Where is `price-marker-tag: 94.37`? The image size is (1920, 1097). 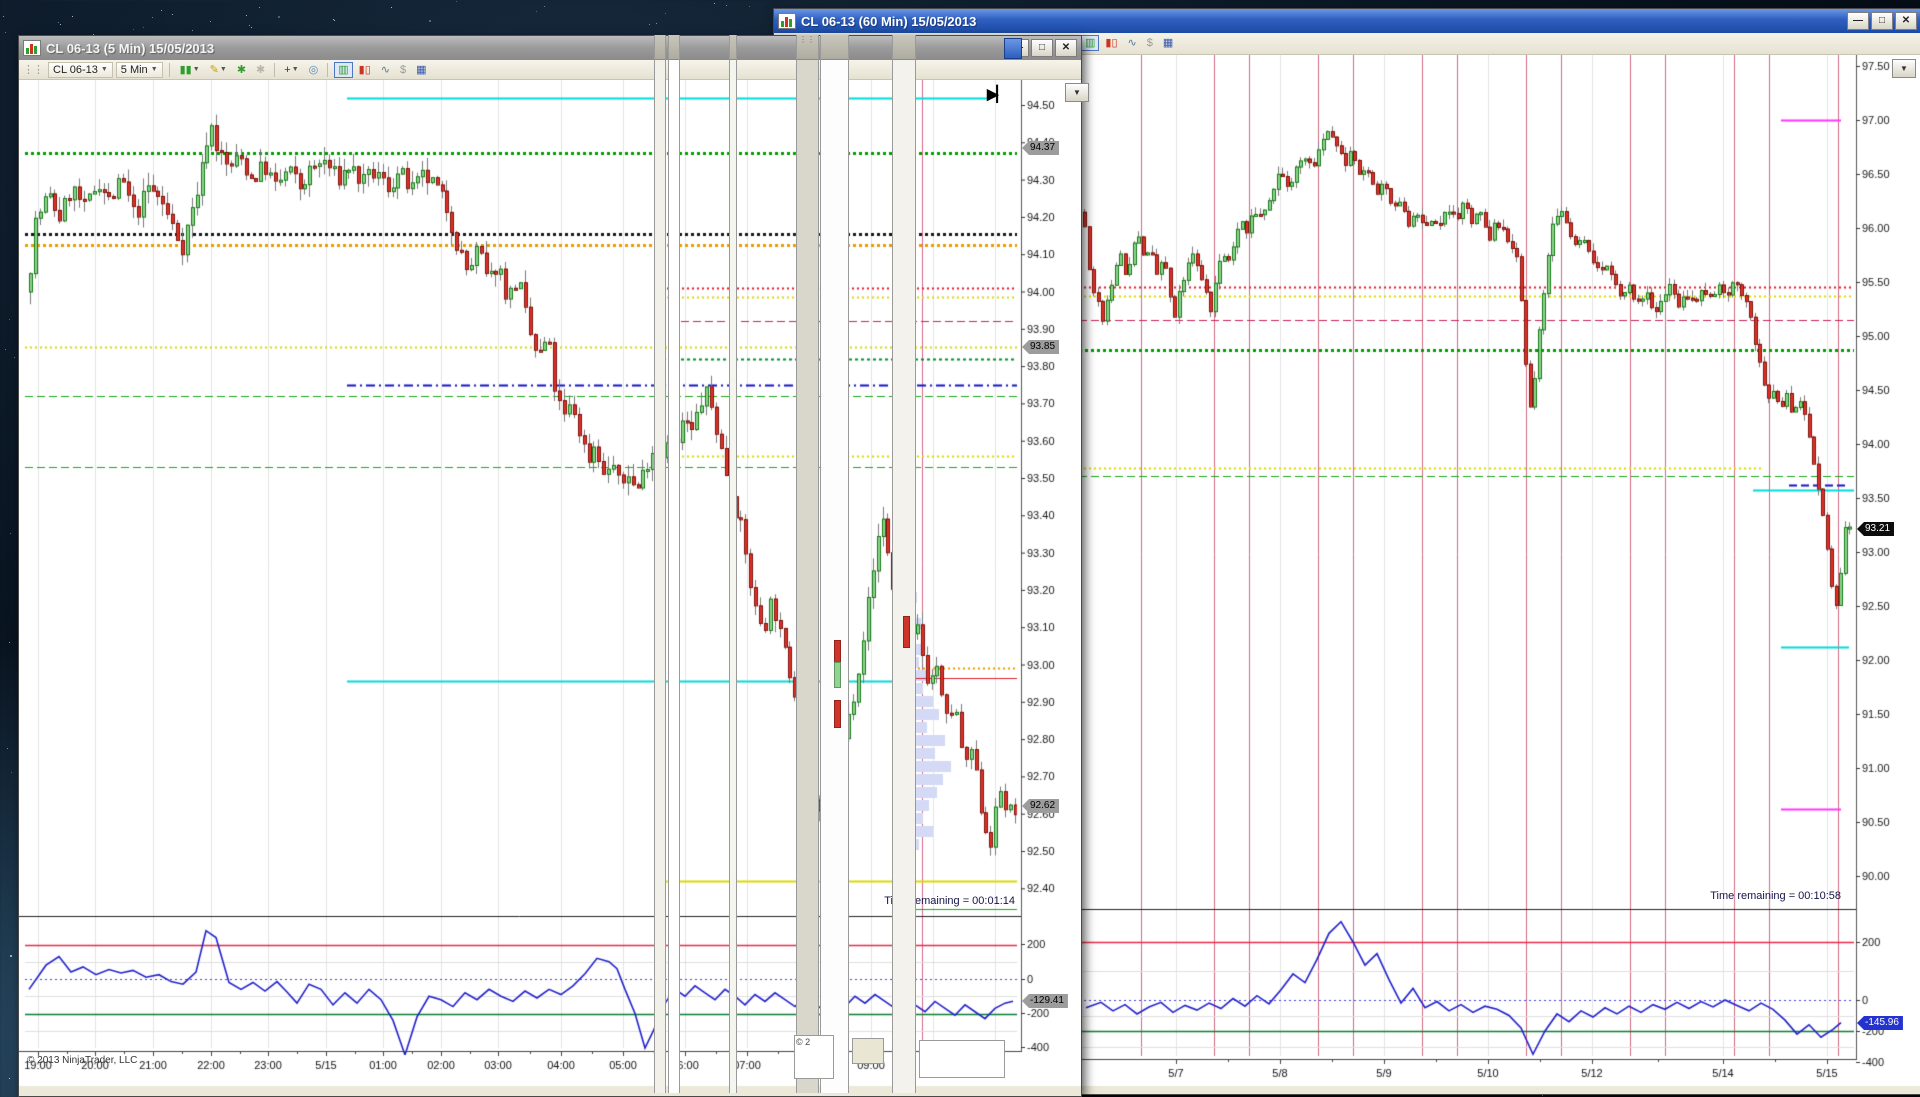 price-marker-tag: 94.37 is located at coordinates (1041, 148).